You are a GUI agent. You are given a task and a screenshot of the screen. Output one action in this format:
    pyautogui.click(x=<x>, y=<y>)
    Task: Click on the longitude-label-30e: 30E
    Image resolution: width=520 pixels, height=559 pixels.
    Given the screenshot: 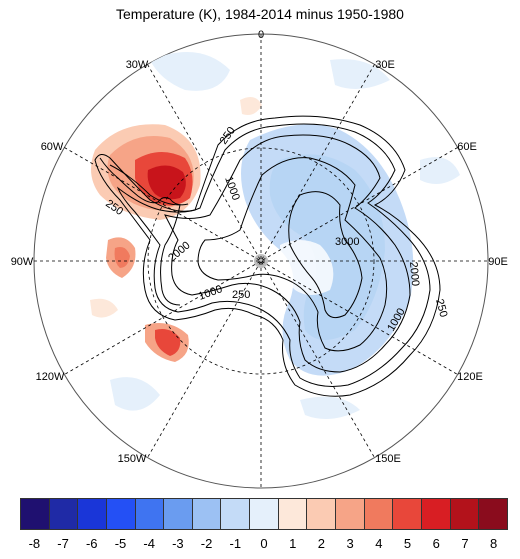 What is the action you would take?
    pyautogui.click(x=385, y=65)
    